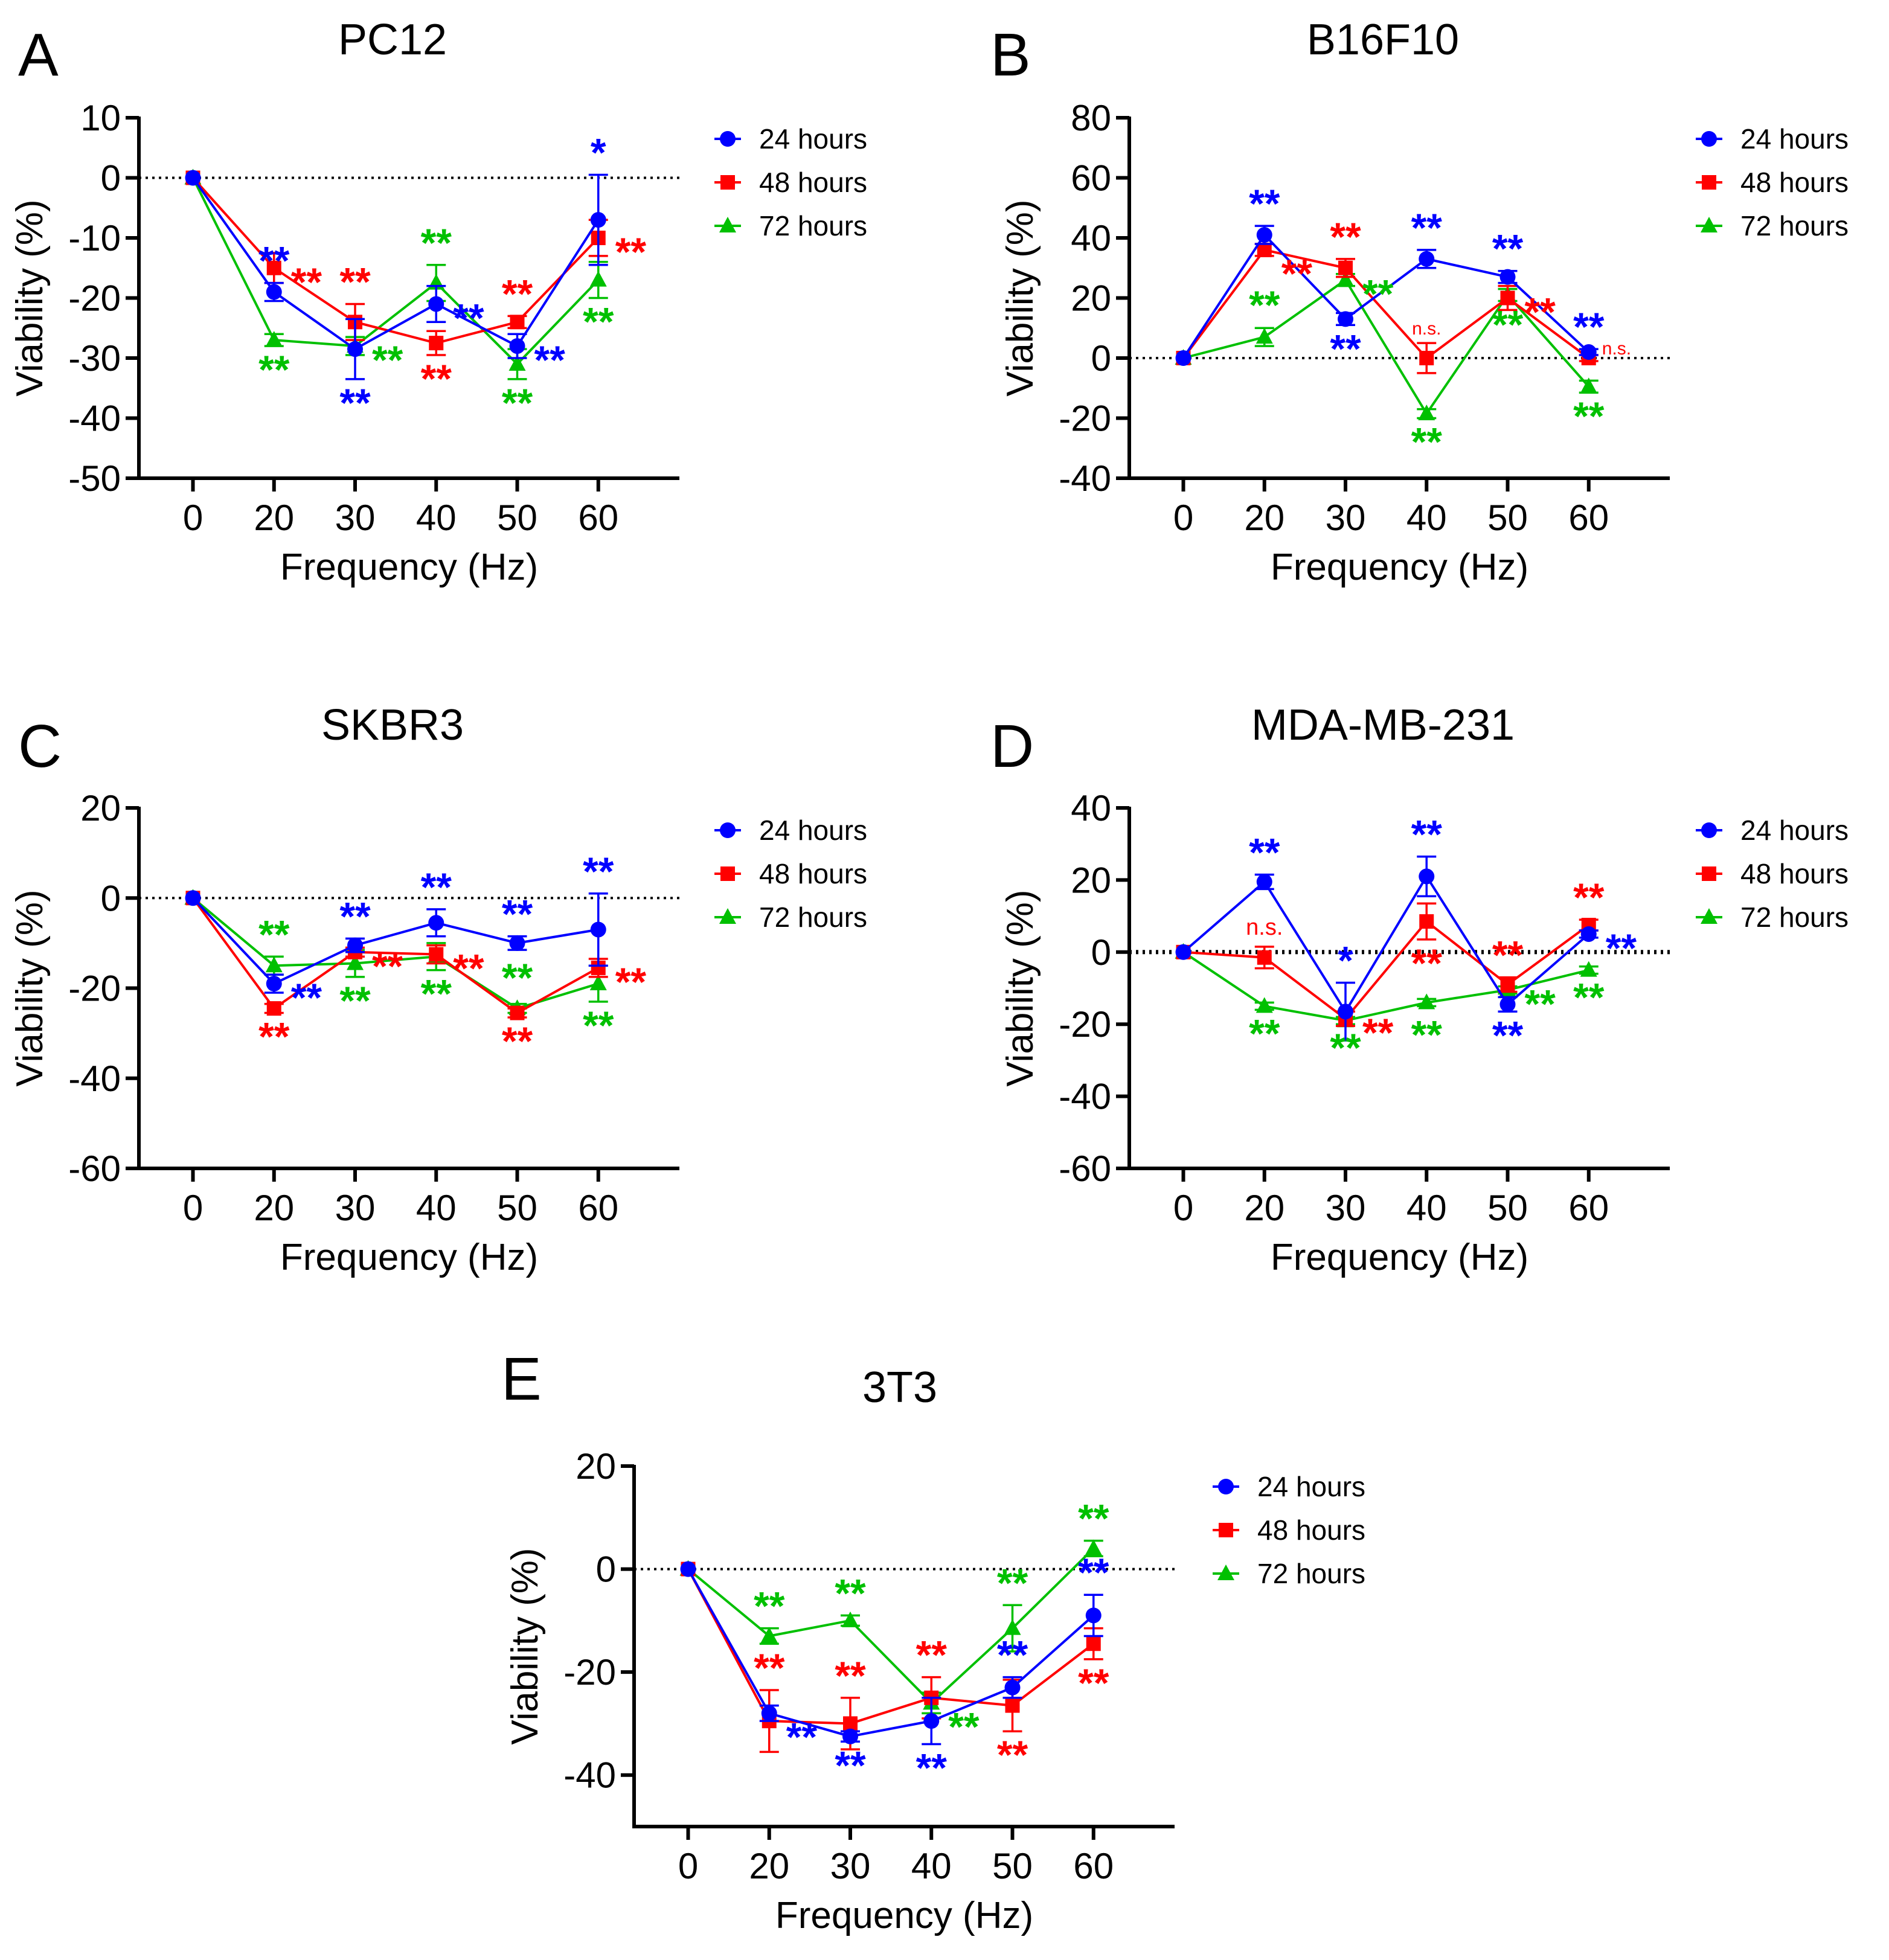 This screenshot has width=1889, height=1960. What do you see at coordinates (1012, 746) in the screenshot?
I see `panel-d-letter: D` at bounding box center [1012, 746].